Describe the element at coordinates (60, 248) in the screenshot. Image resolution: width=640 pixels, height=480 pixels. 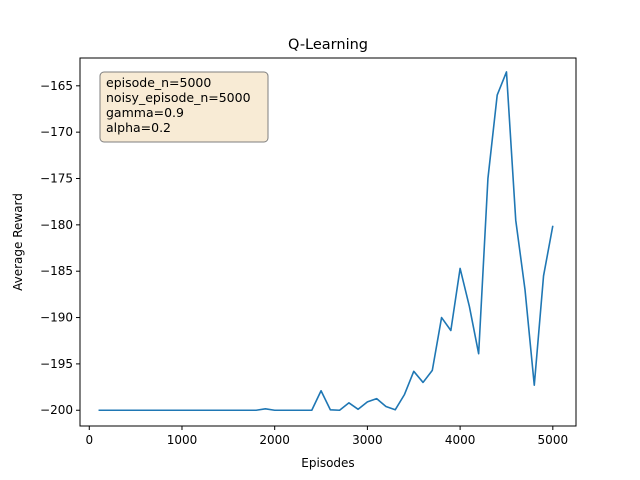
I see `y-axis-ticks: −200 −195 −190 −185 −180 −175 −170 −165` at that location.